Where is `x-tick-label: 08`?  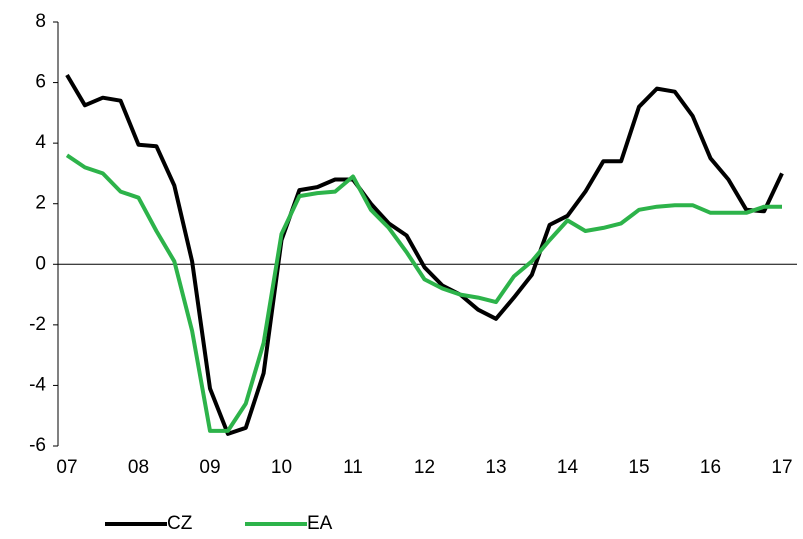
x-tick-label: 08 is located at coordinates (138, 467).